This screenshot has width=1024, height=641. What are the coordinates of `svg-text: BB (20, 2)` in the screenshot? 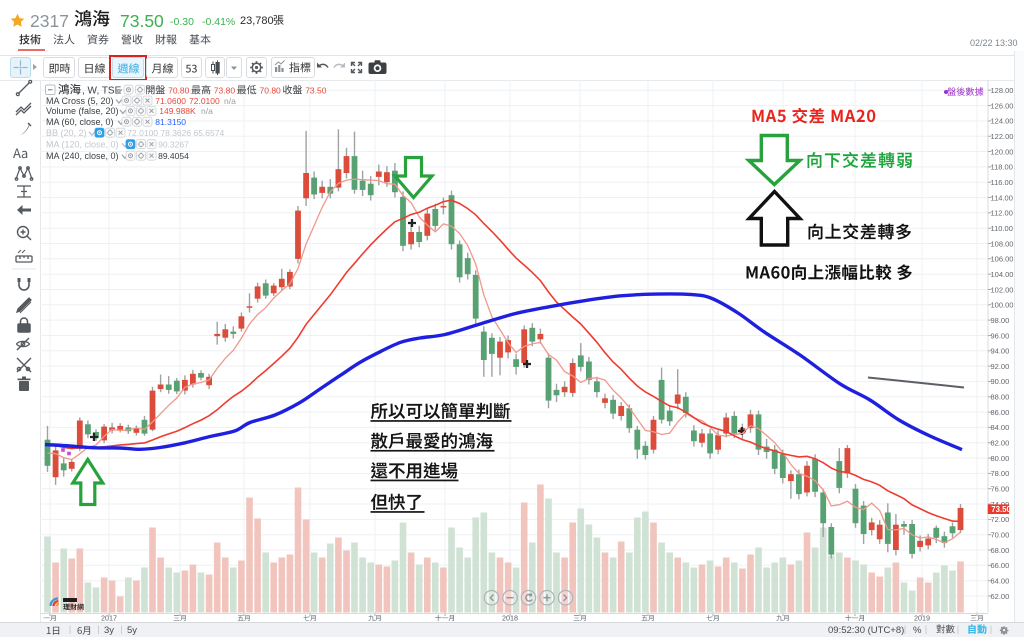 It's located at (66, 133).